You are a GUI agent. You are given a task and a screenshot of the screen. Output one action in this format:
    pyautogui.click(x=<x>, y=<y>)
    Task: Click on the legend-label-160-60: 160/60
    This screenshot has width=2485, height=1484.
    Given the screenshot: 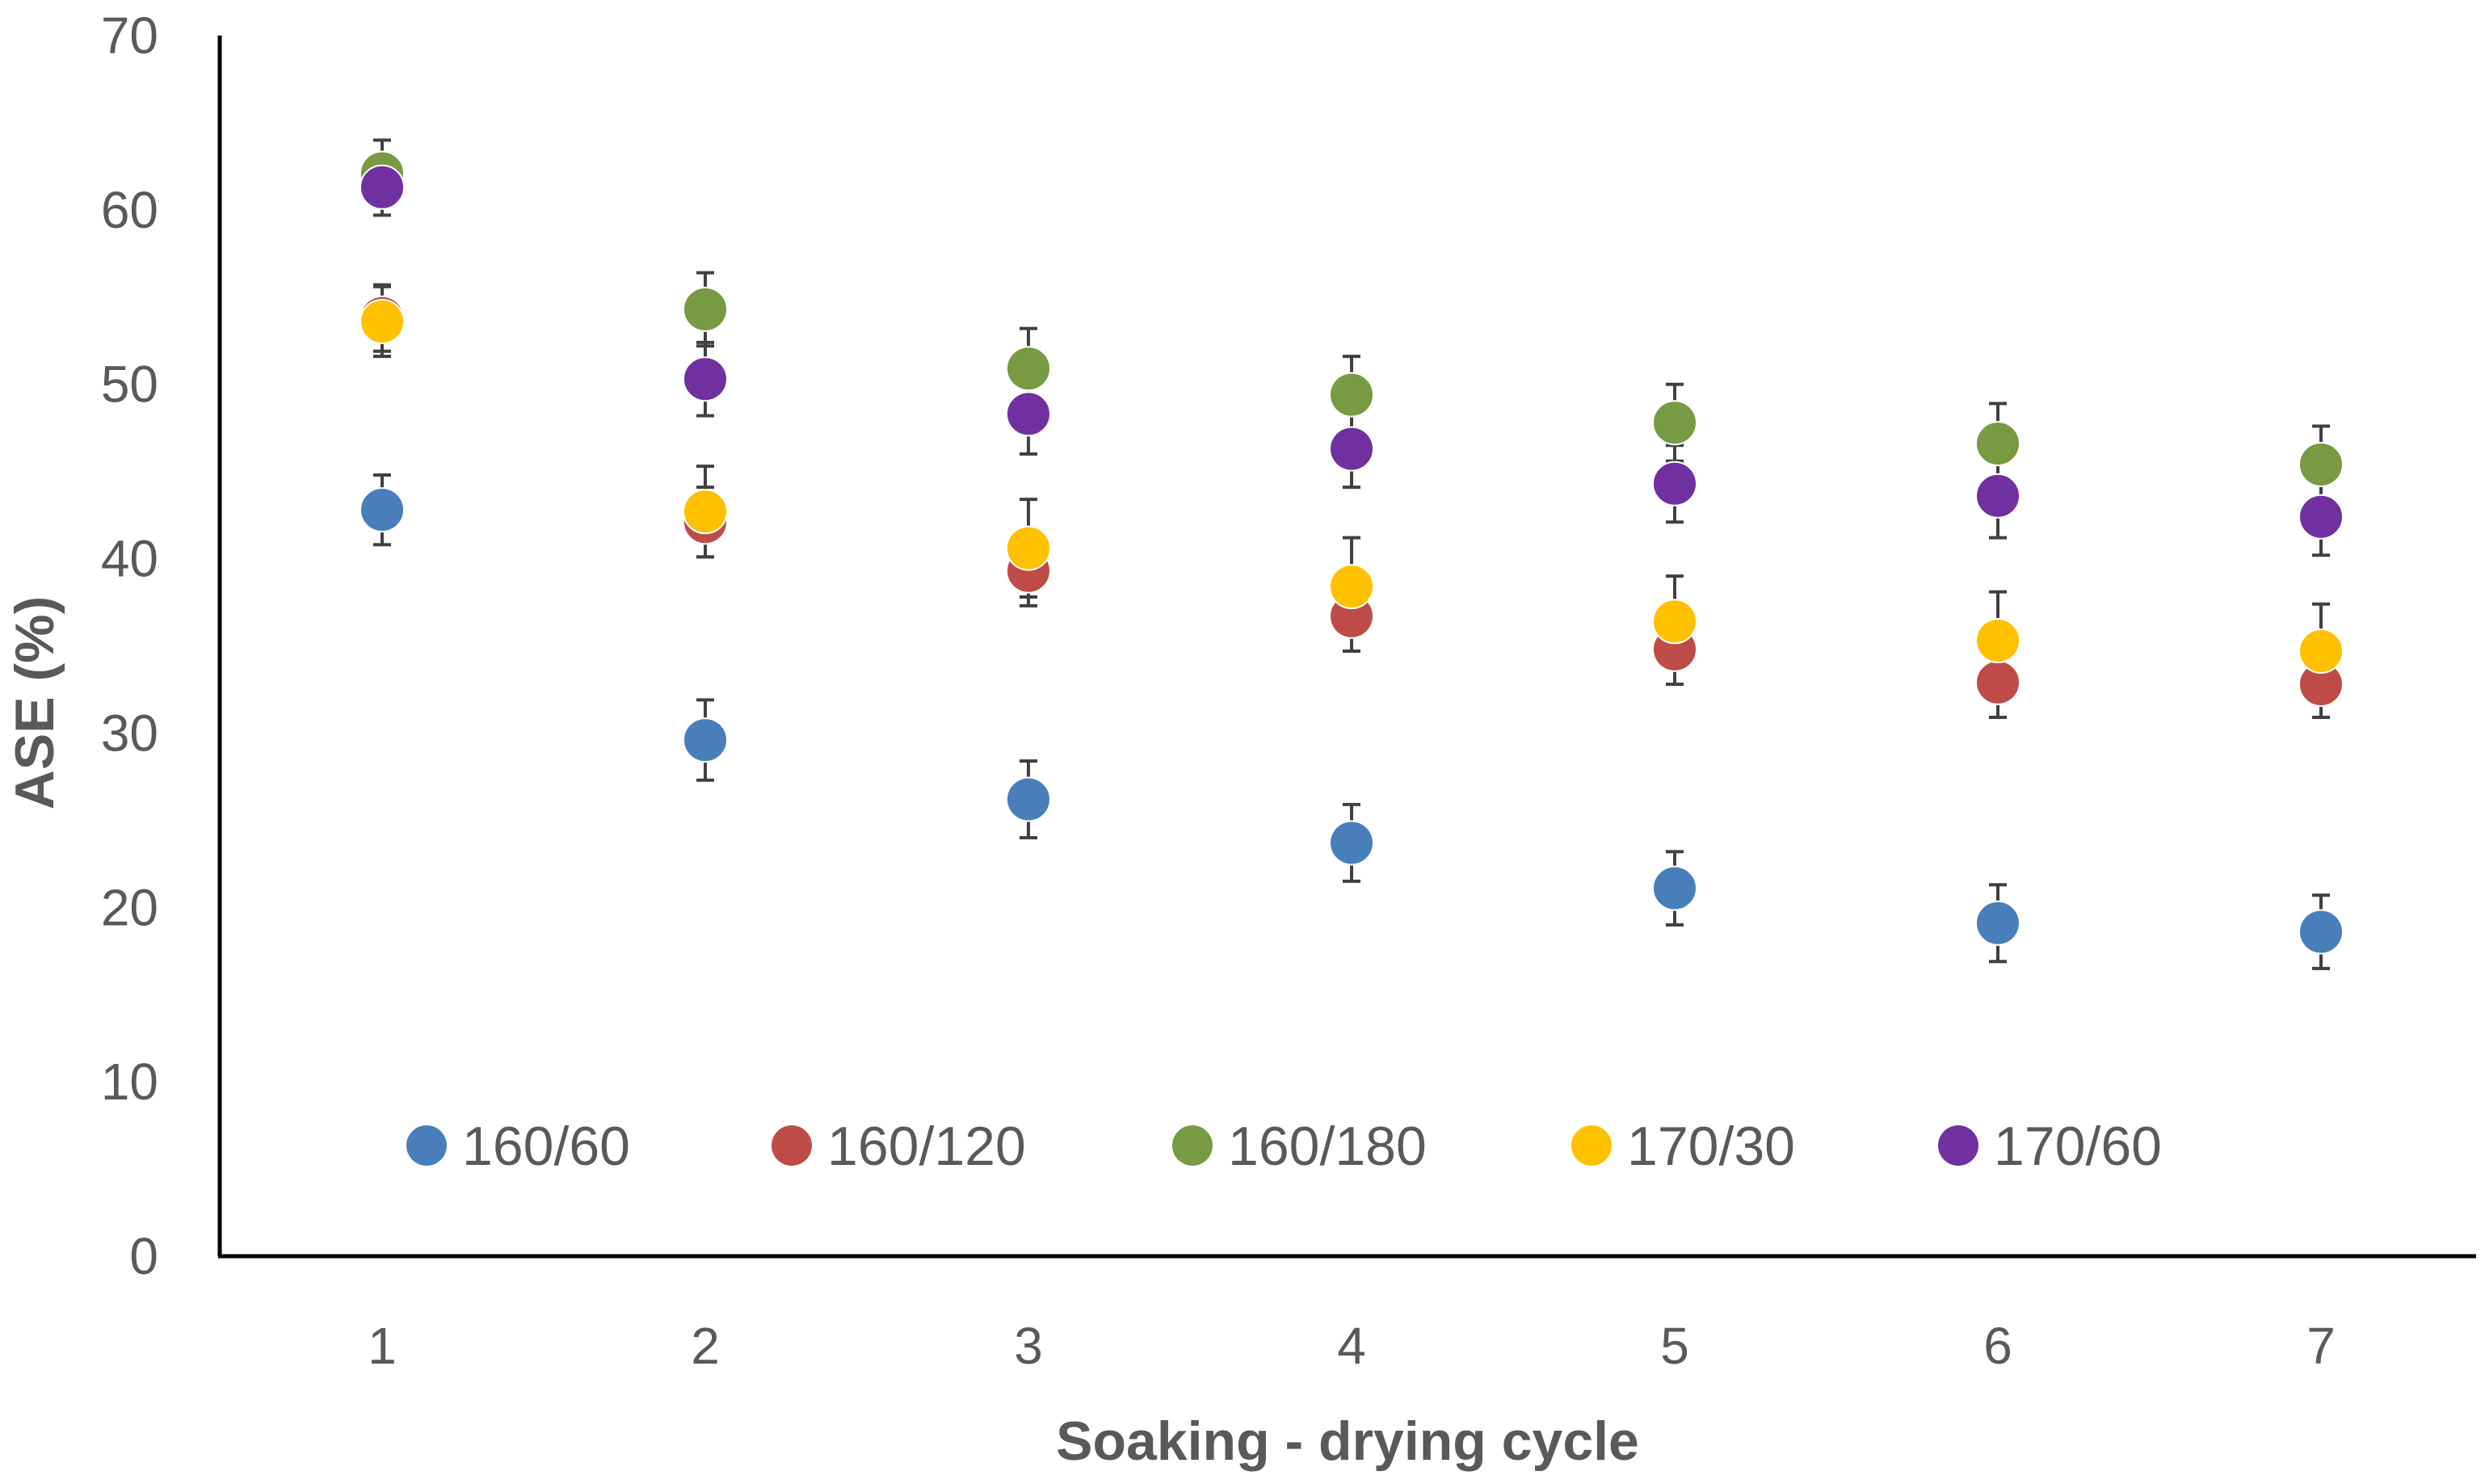 What is the action you would take?
    pyautogui.click(x=546, y=1146)
    